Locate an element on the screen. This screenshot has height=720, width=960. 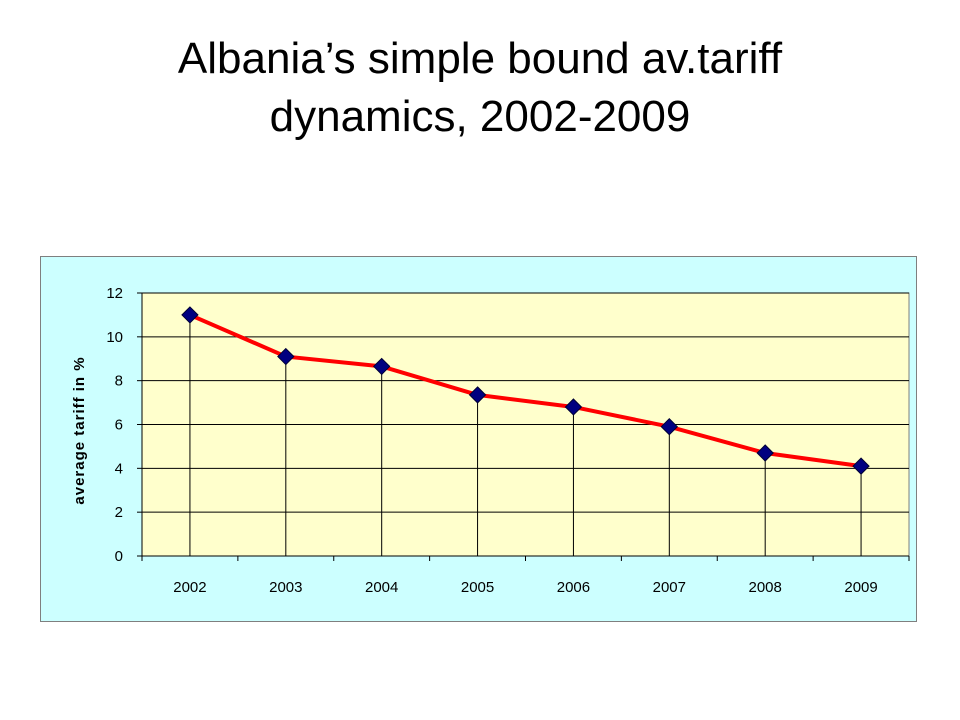
x-tick-label: 2007 is located at coordinates (669, 587).